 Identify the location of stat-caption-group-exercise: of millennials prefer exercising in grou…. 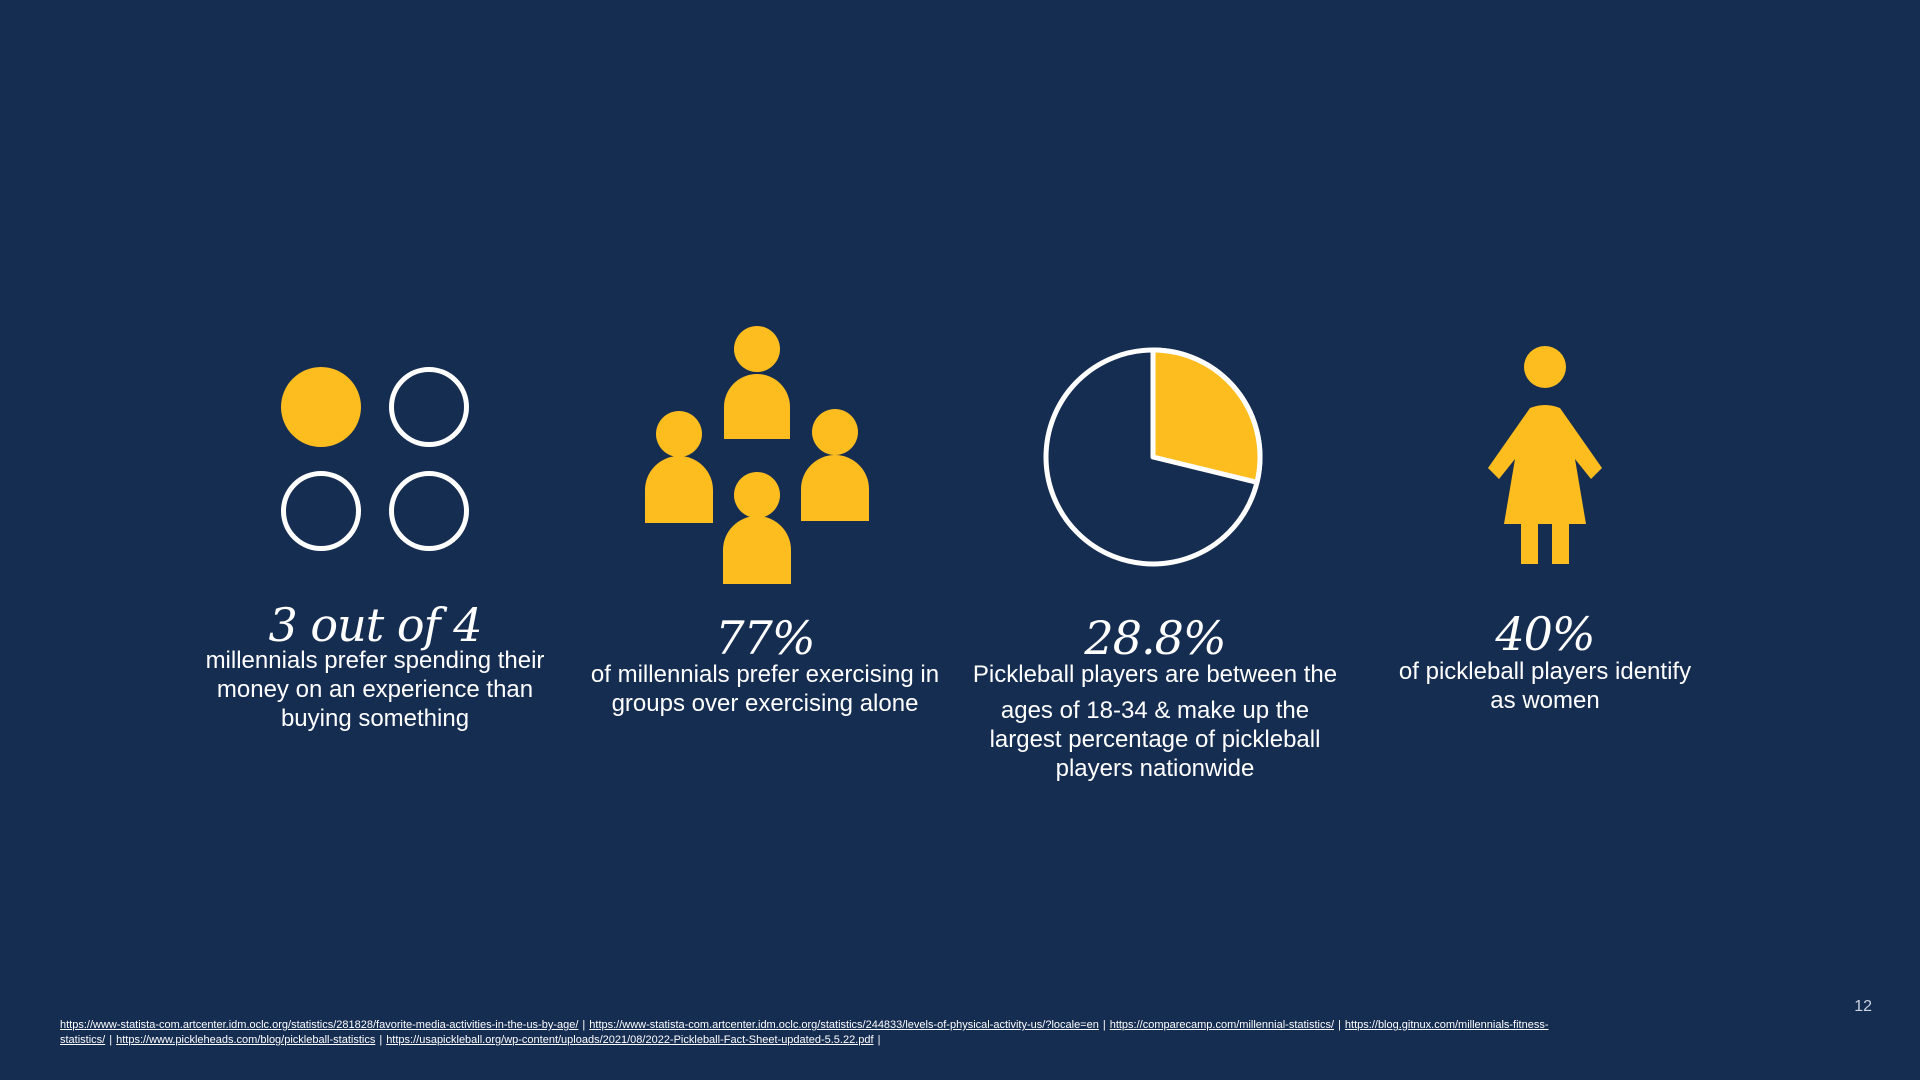
(765, 689).